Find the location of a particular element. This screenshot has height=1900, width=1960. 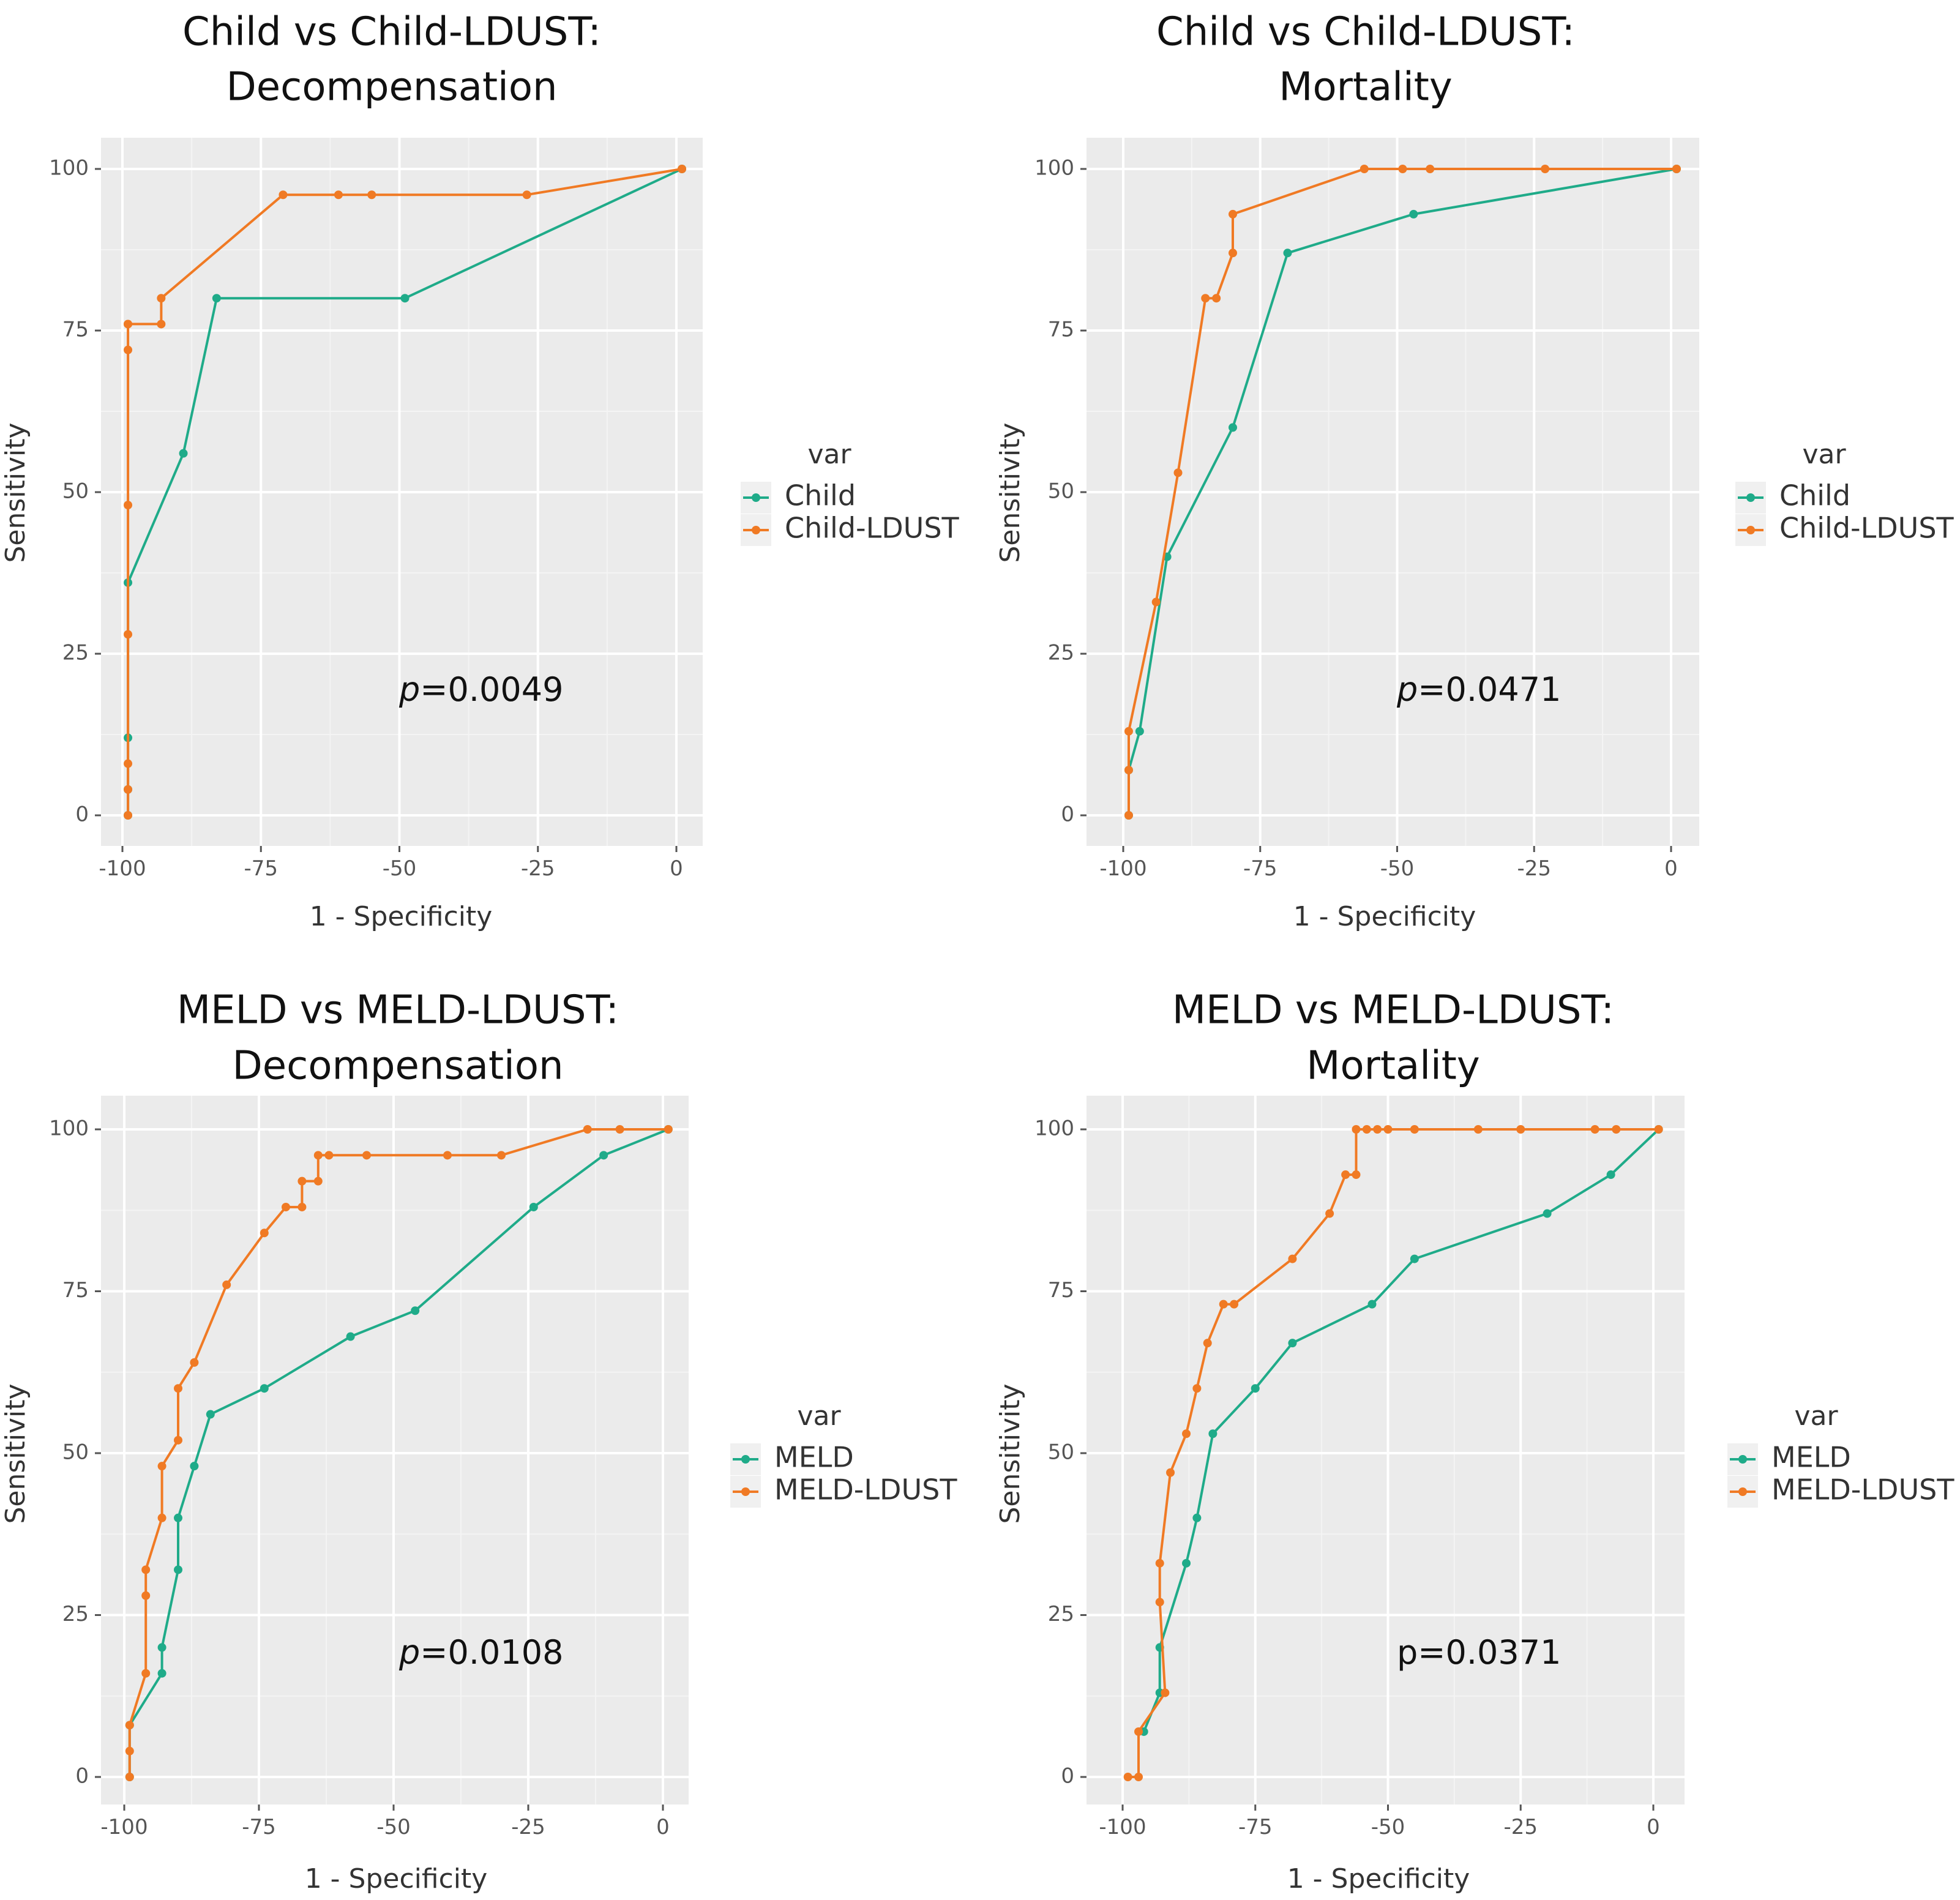

chart-title: MELD vs MELD-LDUST: Decompensation is located at coordinates (398, 1039).